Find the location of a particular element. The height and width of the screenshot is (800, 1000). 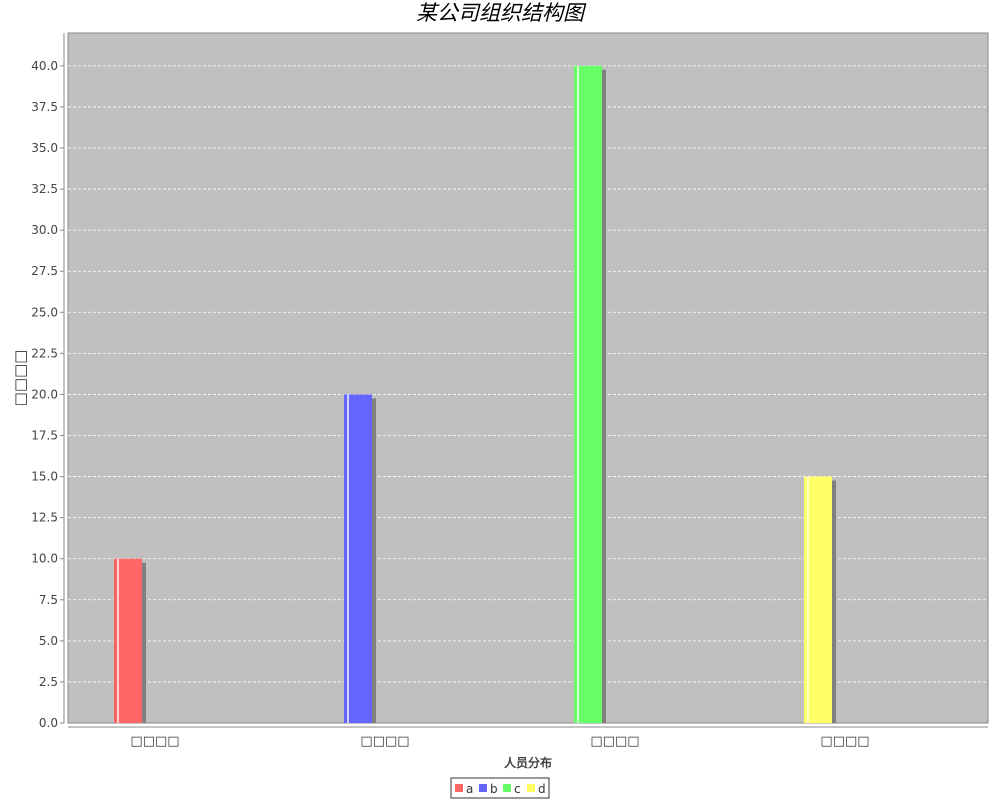

legend-label-c: c is located at coordinates (517, 789).